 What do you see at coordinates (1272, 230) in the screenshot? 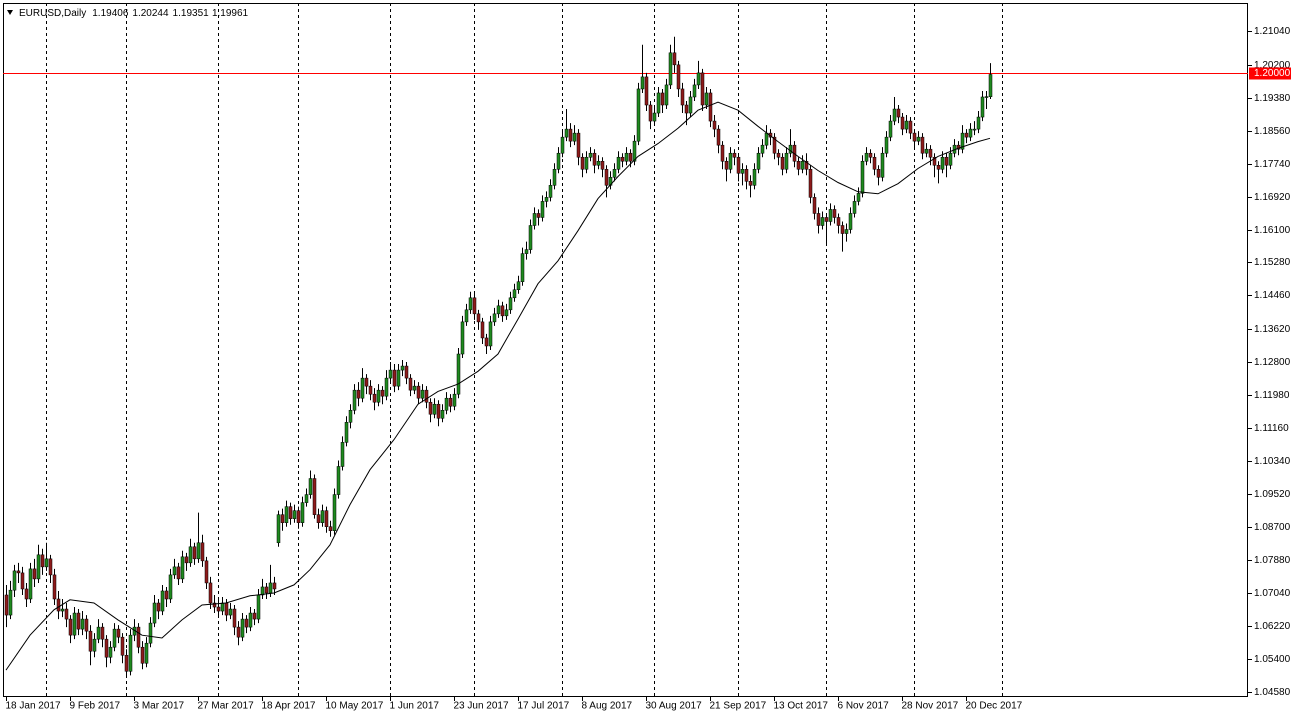
I see `y-tick-label: 1.16100` at bounding box center [1272, 230].